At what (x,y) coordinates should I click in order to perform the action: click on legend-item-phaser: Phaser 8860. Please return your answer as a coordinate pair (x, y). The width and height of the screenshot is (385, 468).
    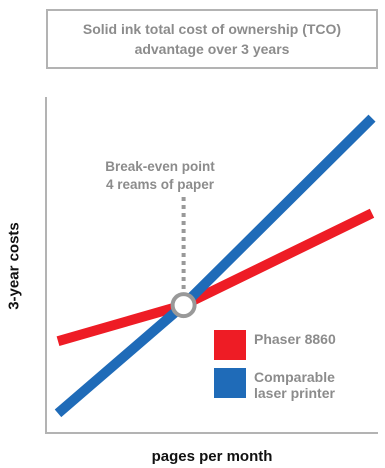
    Looking at the image, I should click on (291, 345).